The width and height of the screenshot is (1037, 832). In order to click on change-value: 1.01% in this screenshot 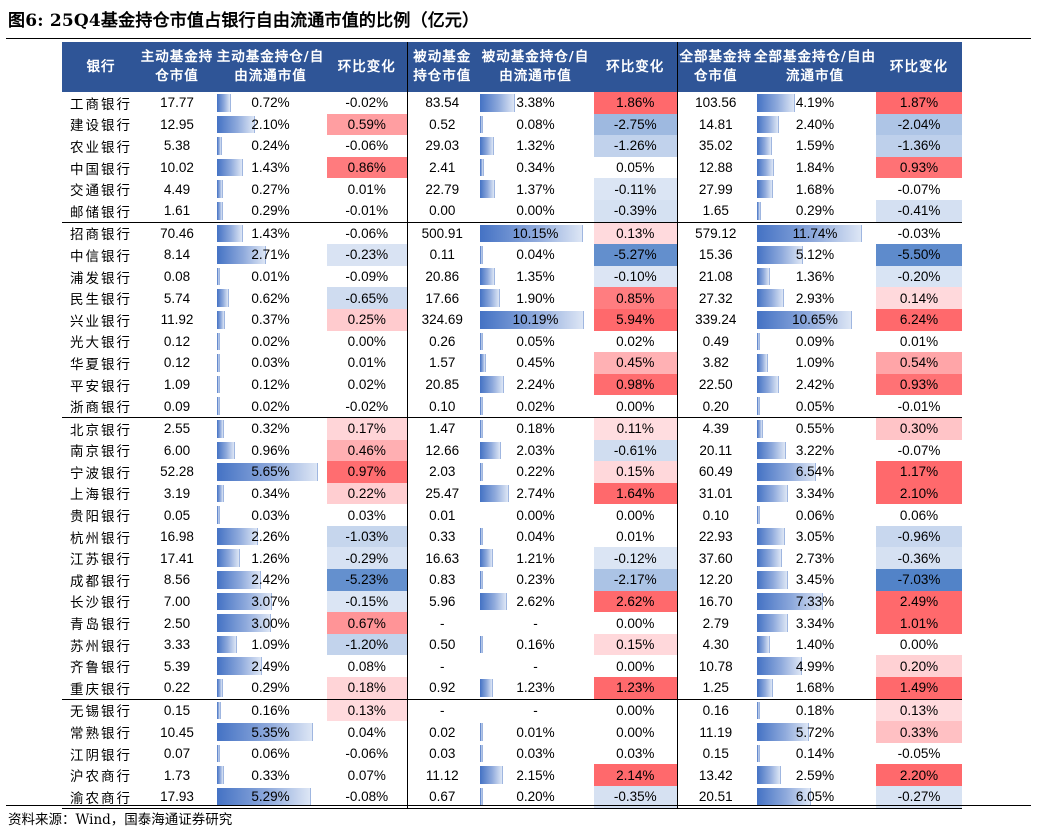, I will do `click(919, 623)`.